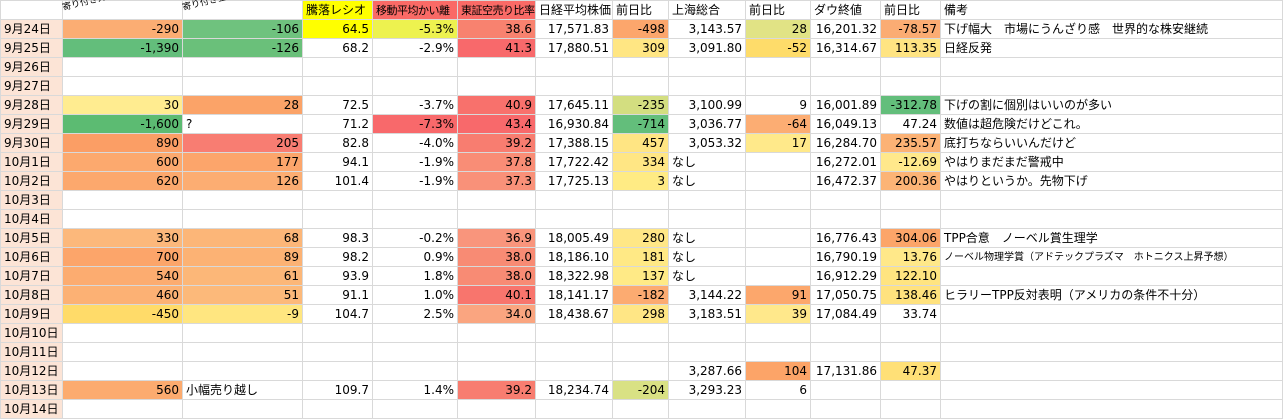 Image resolution: width=1283 pixels, height=420 pixels. I want to click on cell-nikkei-change: 137, so click(640, 276).